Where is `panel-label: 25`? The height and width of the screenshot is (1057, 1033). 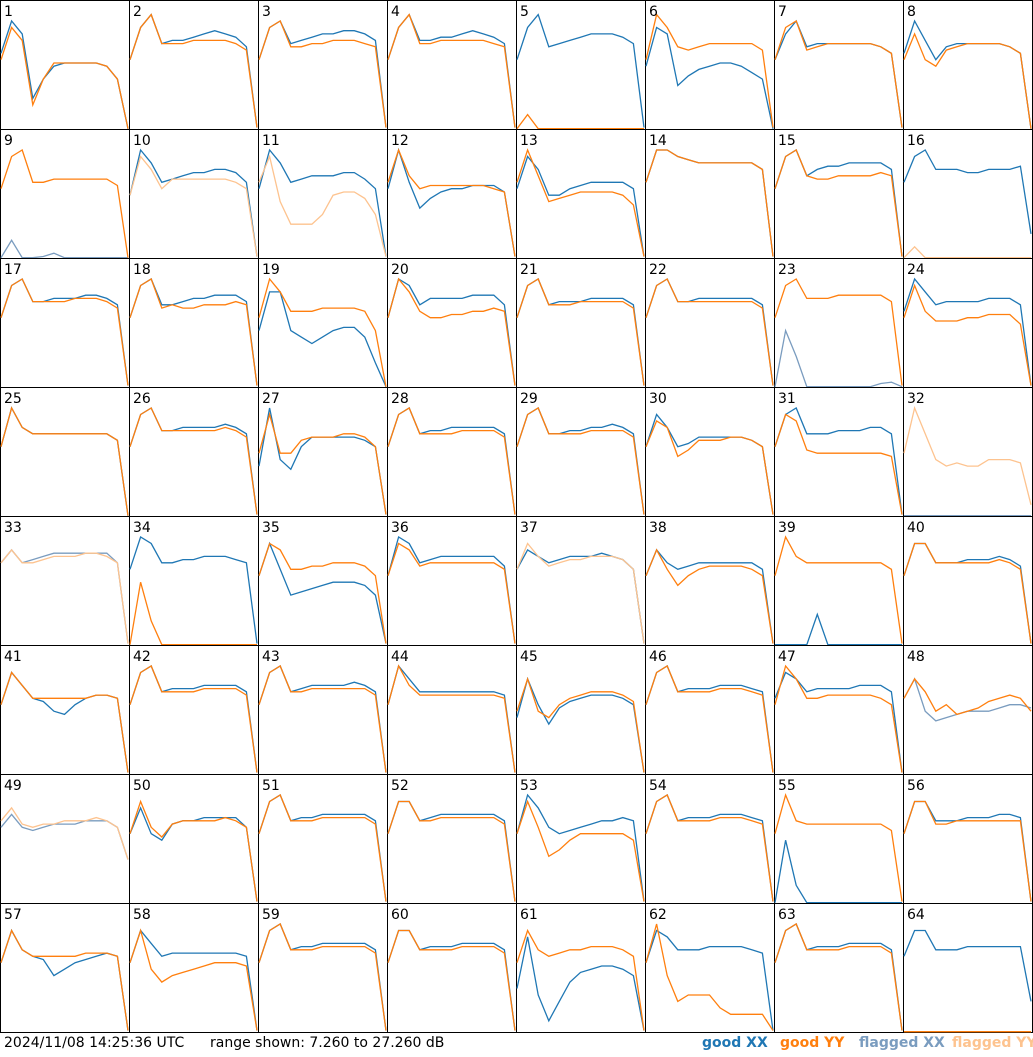
panel-label: 25 is located at coordinates (13, 399).